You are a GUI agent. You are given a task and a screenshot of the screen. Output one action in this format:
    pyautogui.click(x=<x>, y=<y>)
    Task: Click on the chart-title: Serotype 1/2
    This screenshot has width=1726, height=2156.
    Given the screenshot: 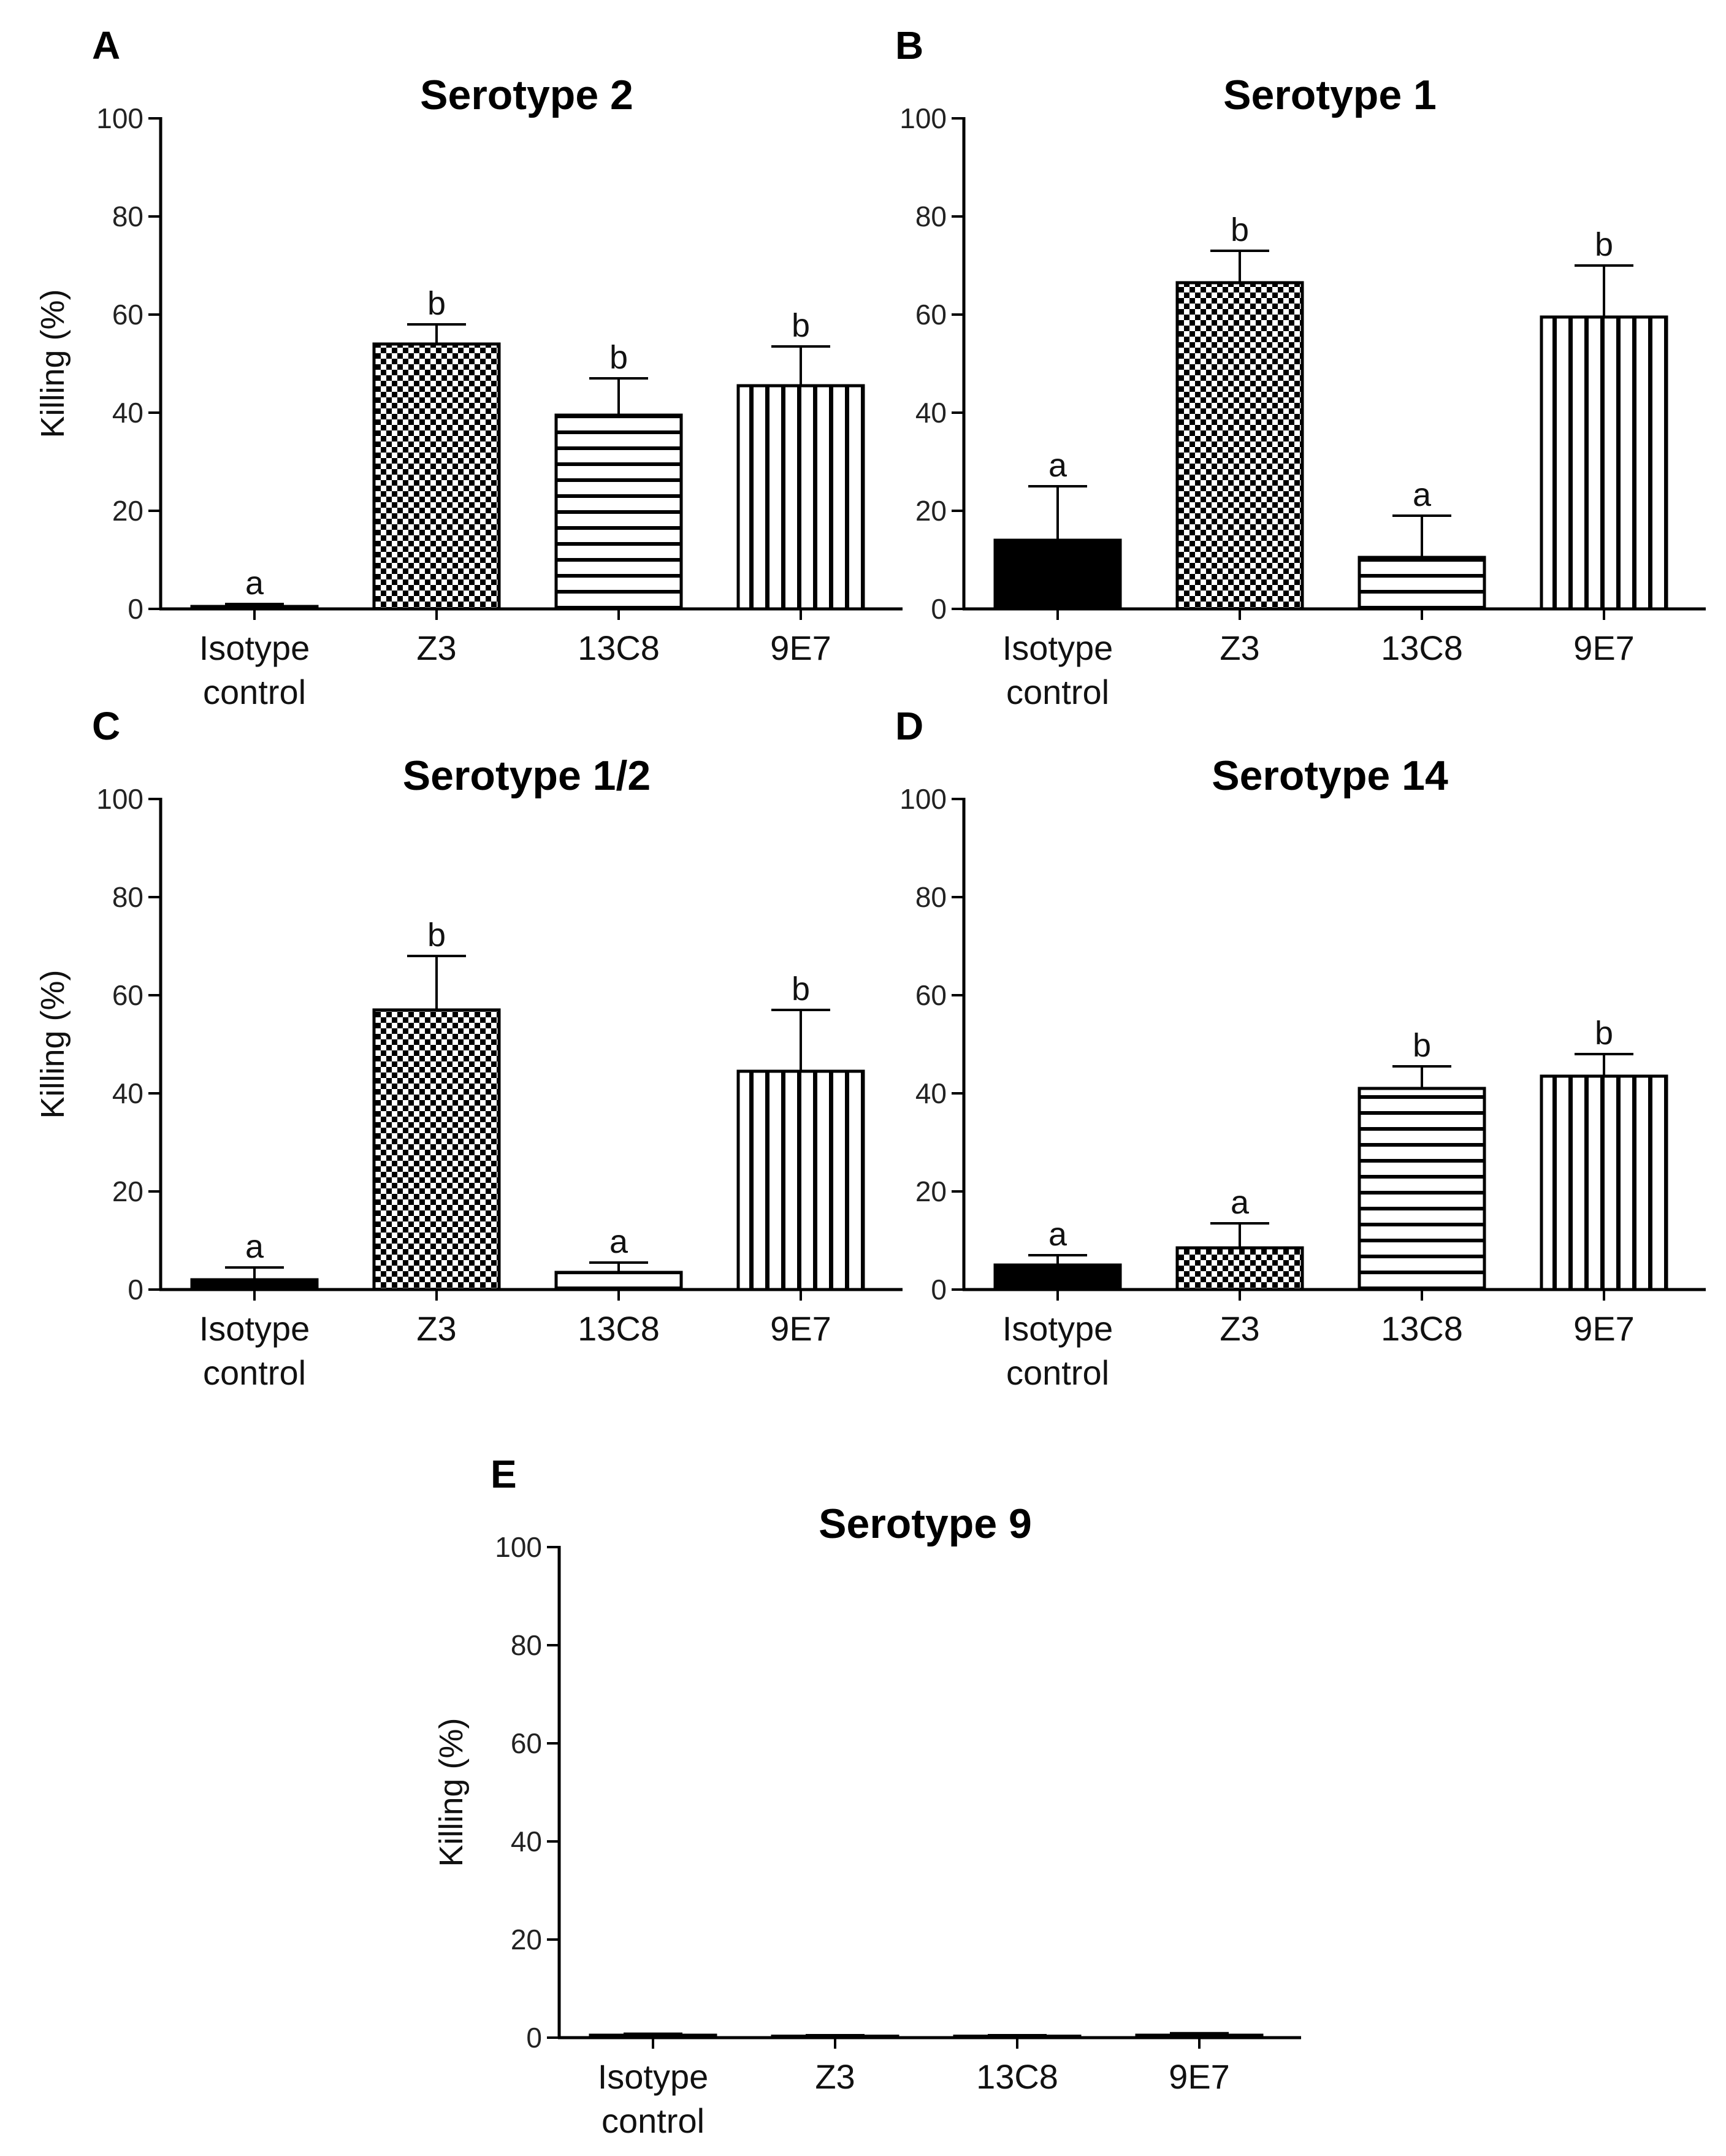 What is the action you would take?
    pyautogui.click(x=527, y=775)
    